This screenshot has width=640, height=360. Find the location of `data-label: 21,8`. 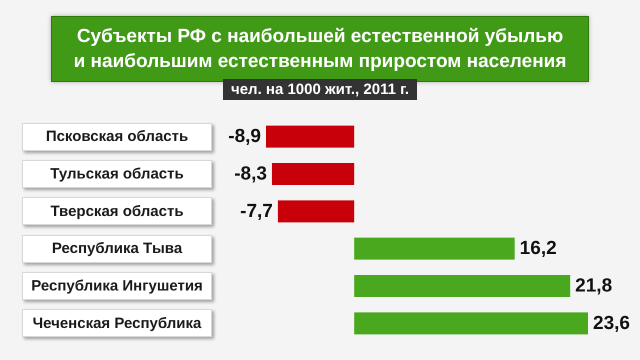

data-label: 21,8 is located at coordinates (593, 286).